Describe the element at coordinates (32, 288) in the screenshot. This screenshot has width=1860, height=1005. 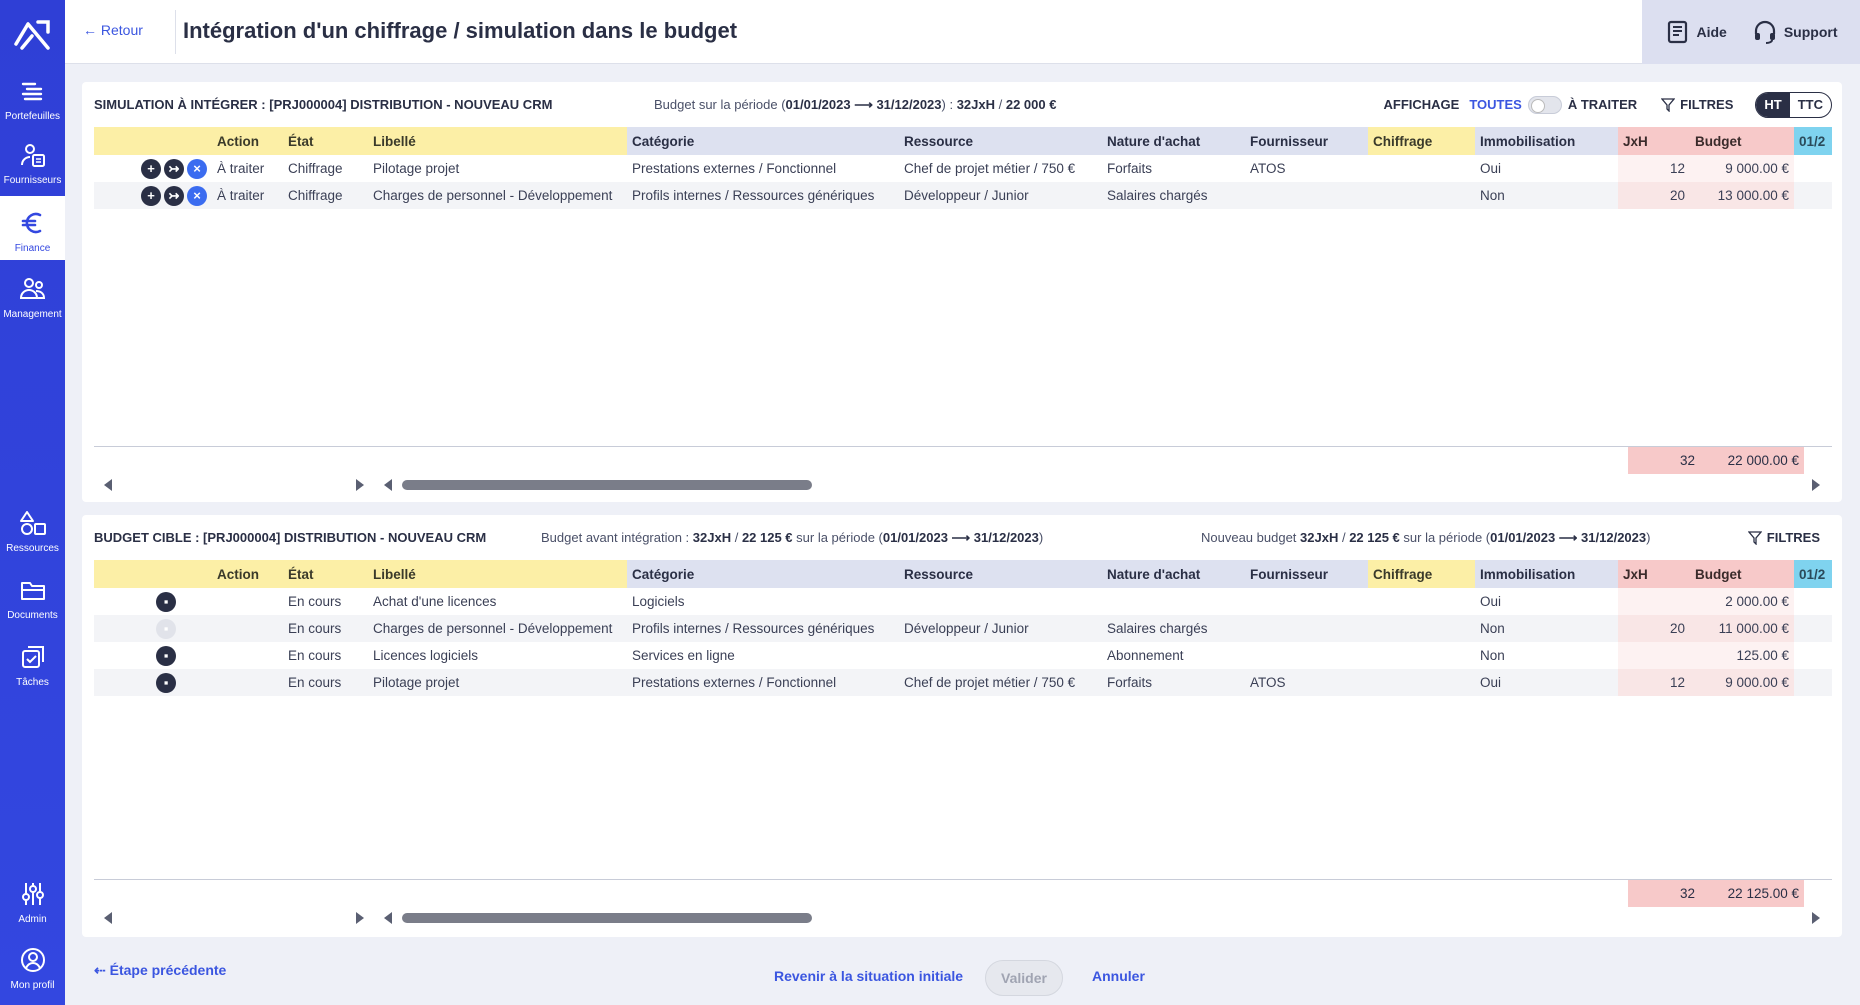
I see `people-icon` at that location.